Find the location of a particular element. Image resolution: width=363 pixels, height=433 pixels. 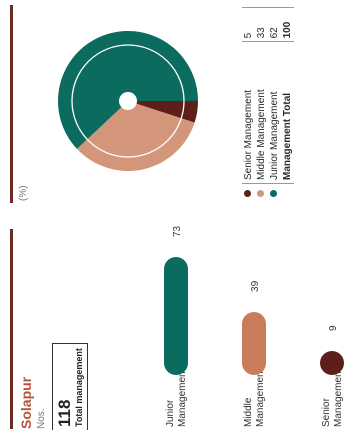

bar-value-label: 39 is located at coordinates (255, 286).